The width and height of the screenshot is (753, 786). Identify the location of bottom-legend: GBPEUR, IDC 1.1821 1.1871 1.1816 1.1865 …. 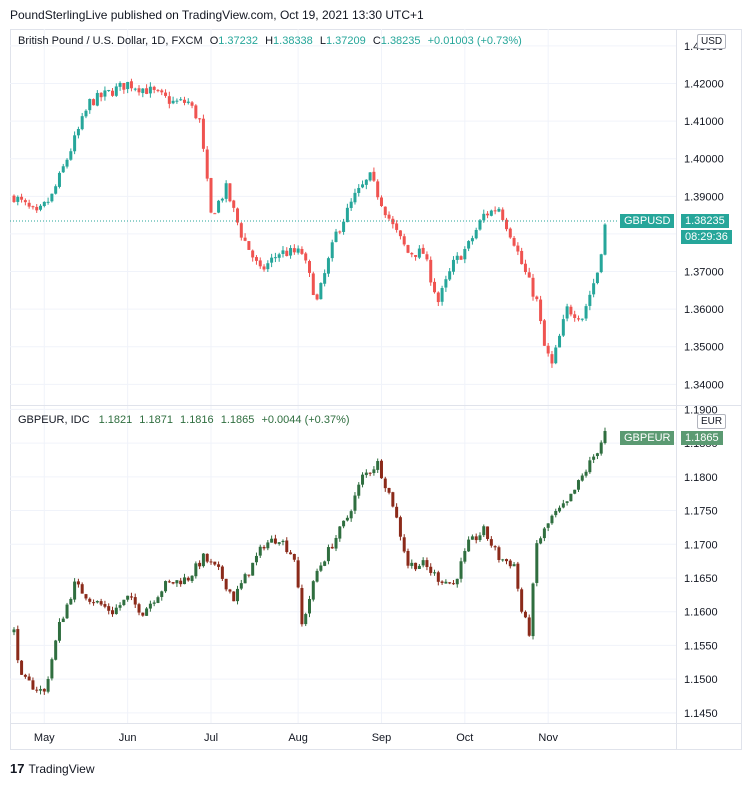
(184, 420).